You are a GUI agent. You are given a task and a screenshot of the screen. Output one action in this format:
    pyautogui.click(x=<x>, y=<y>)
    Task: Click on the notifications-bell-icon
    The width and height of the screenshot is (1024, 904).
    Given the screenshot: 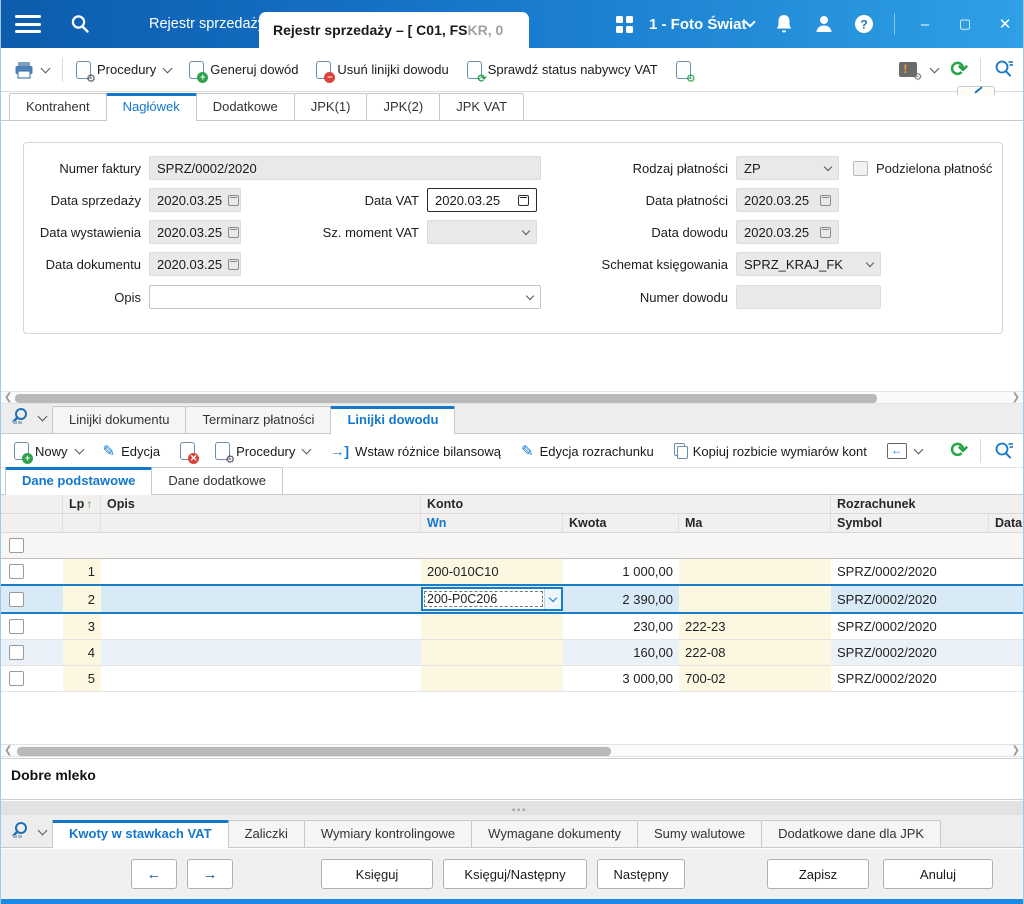 What is the action you would take?
    pyautogui.click(x=784, y=24)
    